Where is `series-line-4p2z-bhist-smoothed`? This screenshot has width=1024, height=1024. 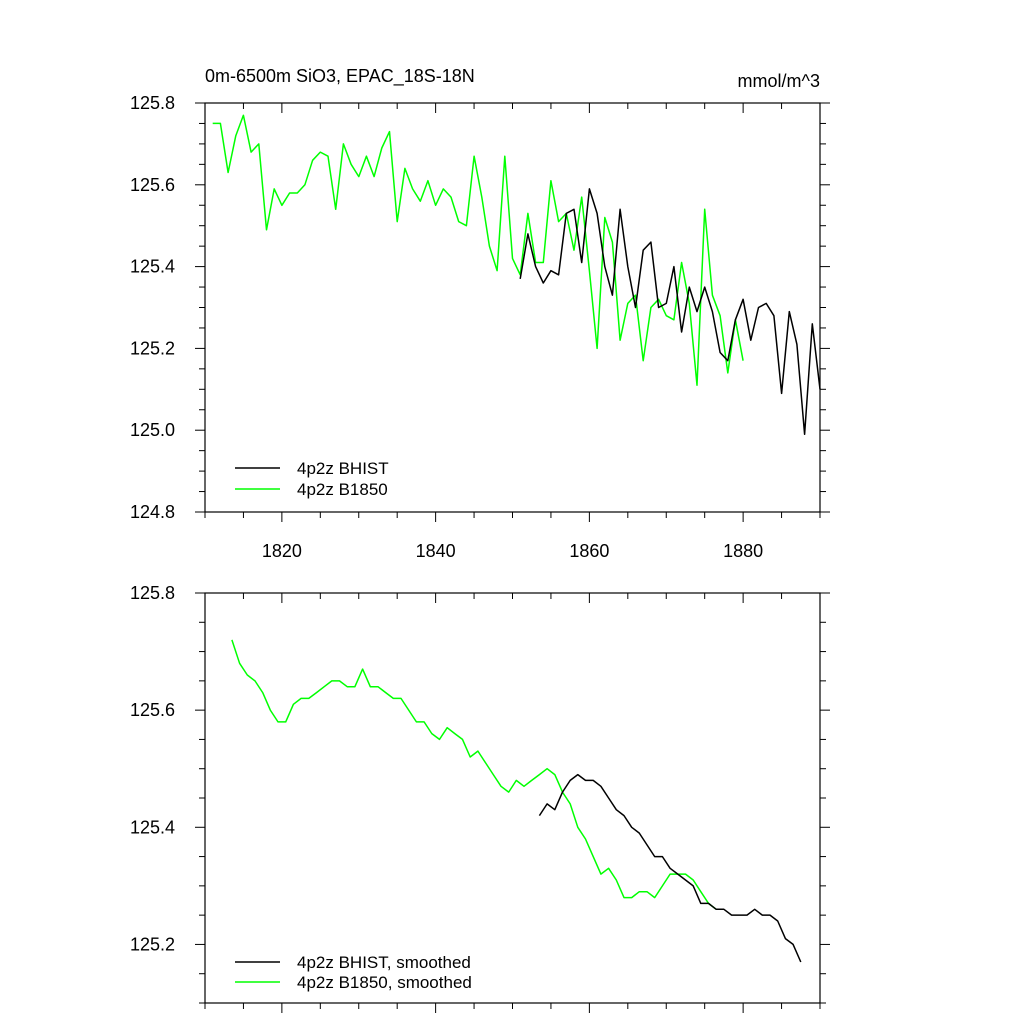 series-line-4p2z-bhist-smoothed is located at coordinates (670, 868).